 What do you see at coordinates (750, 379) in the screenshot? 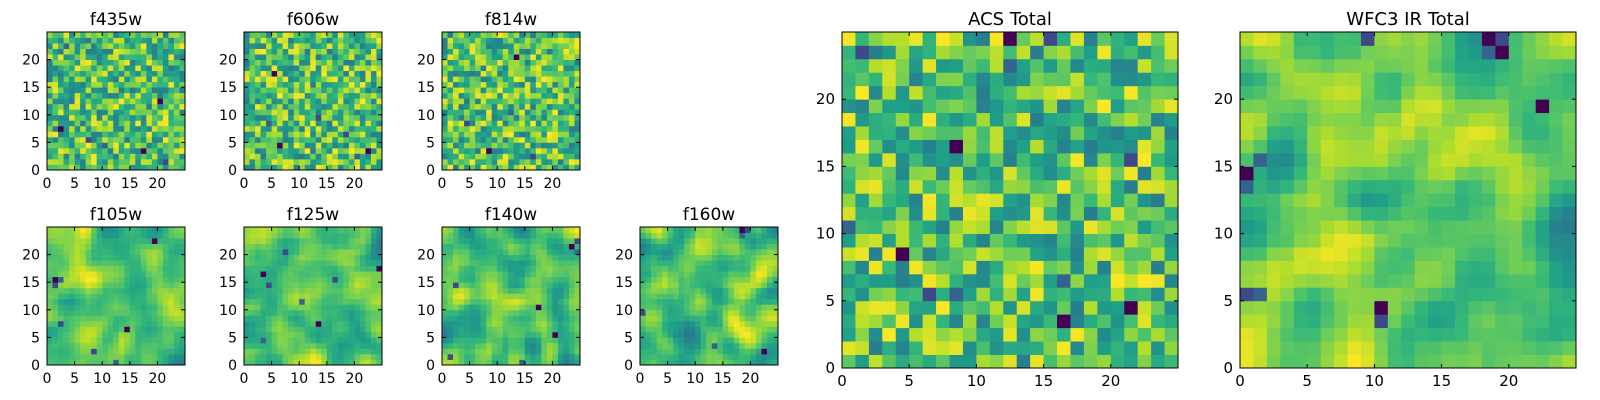
I see `x-tick-label: 20` at bounding box center [750, 379].